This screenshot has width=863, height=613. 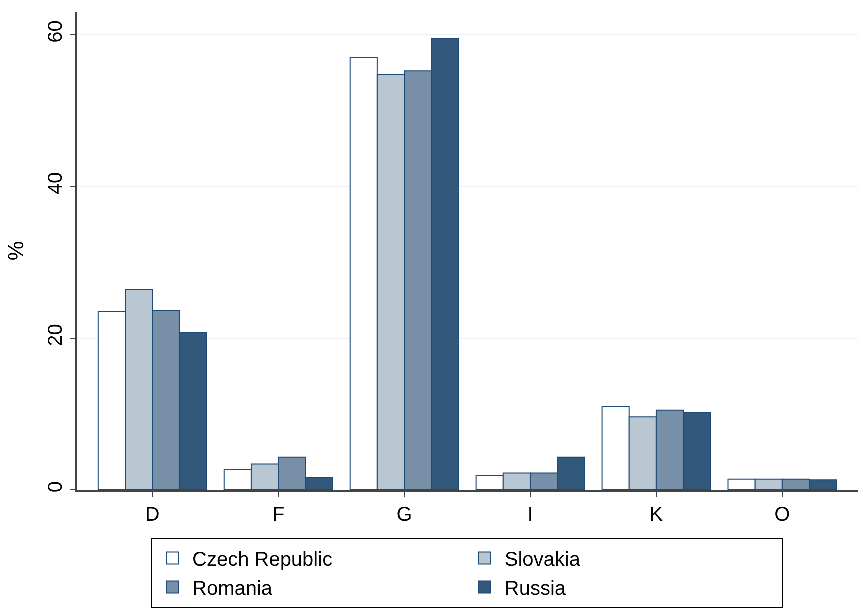 I want to click on x-tick-label: G, so click(x=404, y=515).